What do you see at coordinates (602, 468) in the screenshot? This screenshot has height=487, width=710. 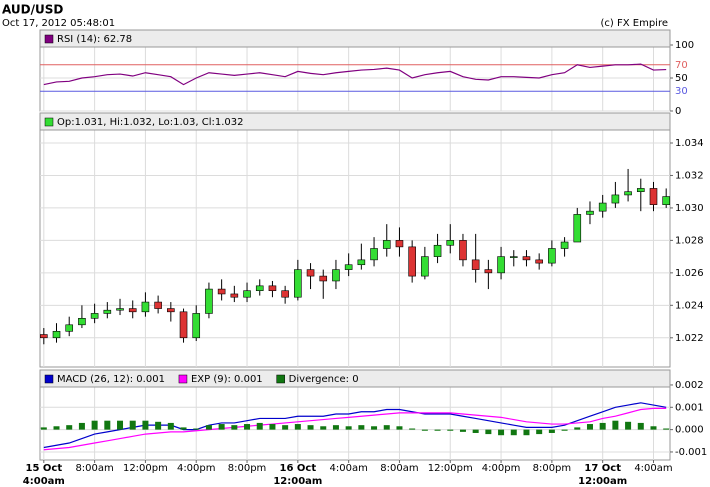 I see `x-tick-label: 17 Oct` at bounding box center [602, 468].